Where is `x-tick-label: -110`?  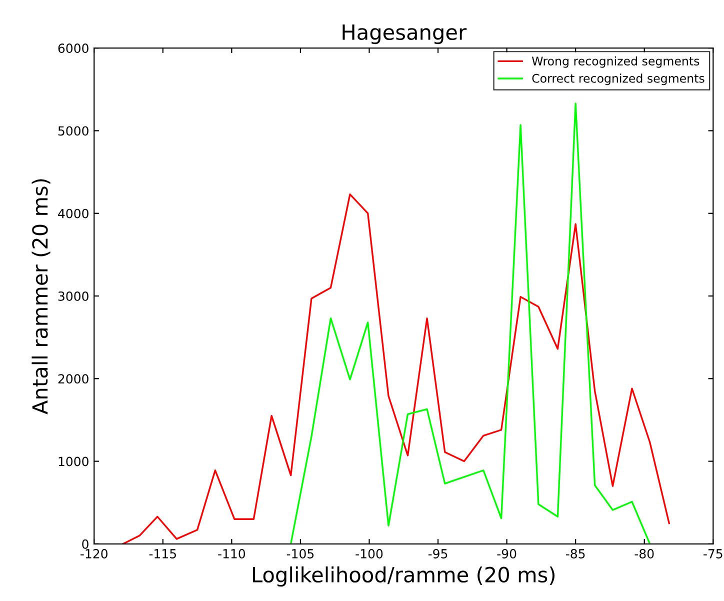
x-tick-label: -110 is located at coordinates (232, 553).